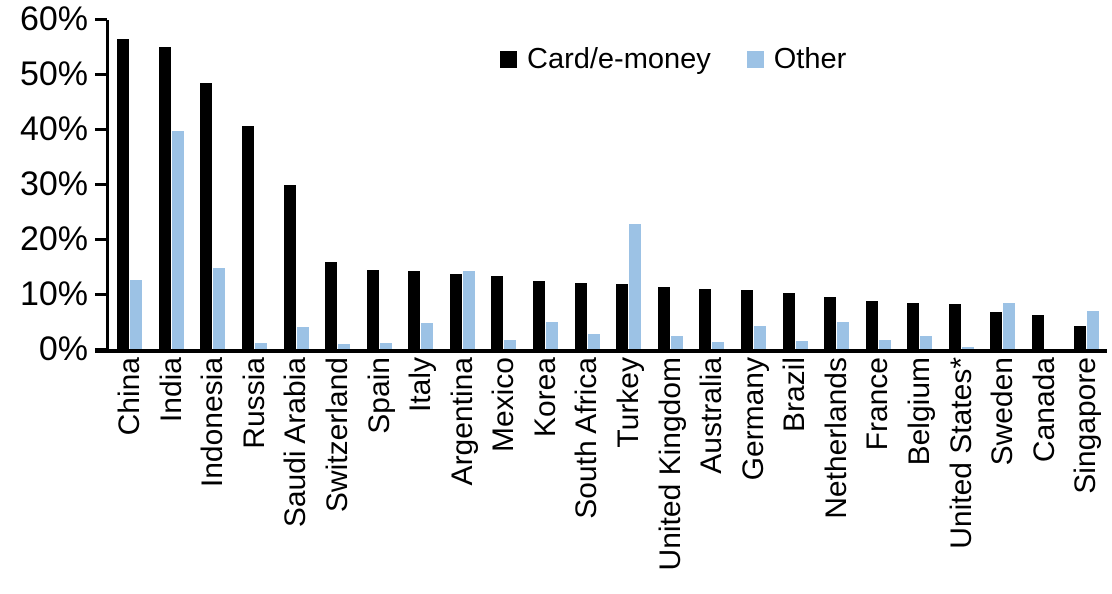 This screenshot has width=1112, height=594. I want to click on bar-other-switzerland, so click(344, 346).